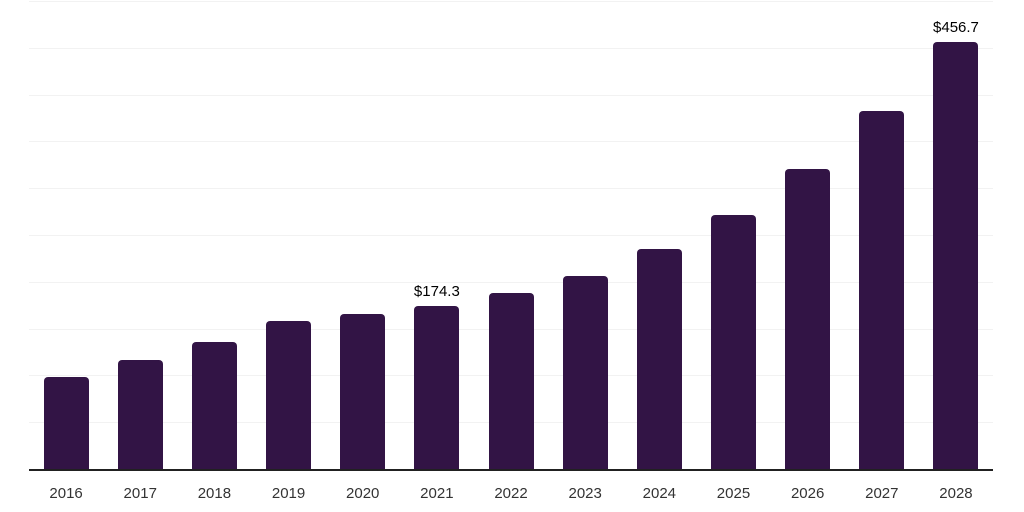 The image size is (1024, 512). I want to click on bar-group-2021: $174.3, so click(437, 235).